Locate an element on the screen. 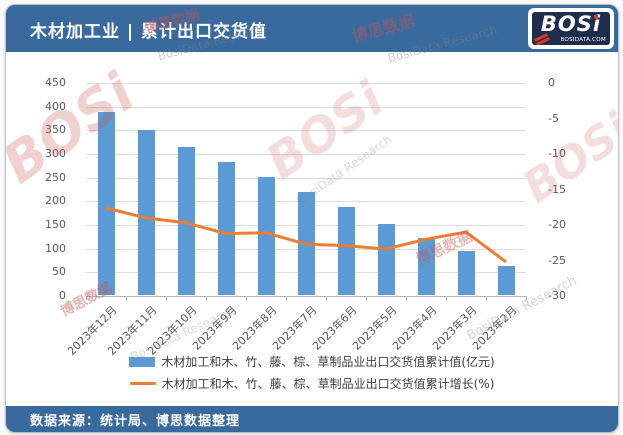 This screenshot has height=435, width=623. left-axis-tick-label: 150 is located at coordinates (55, 224).